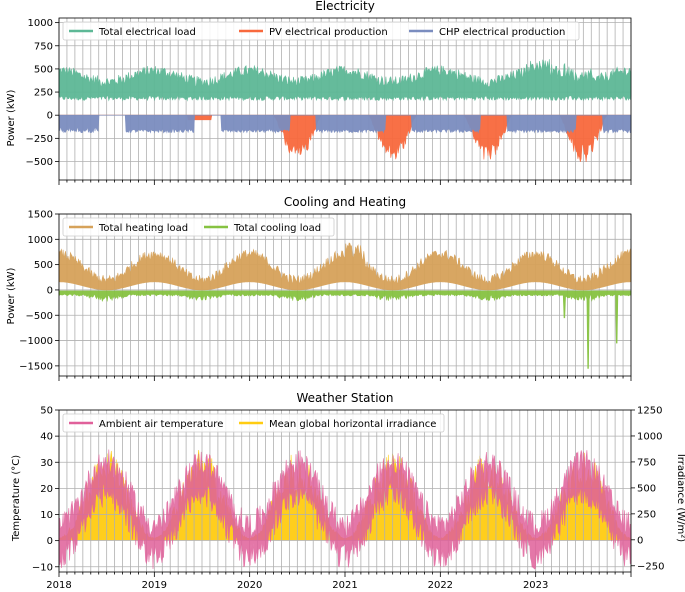 The width and height of the screenshot is (685, 592). I want to click on panel-title: Electricity, so click(345, 6).